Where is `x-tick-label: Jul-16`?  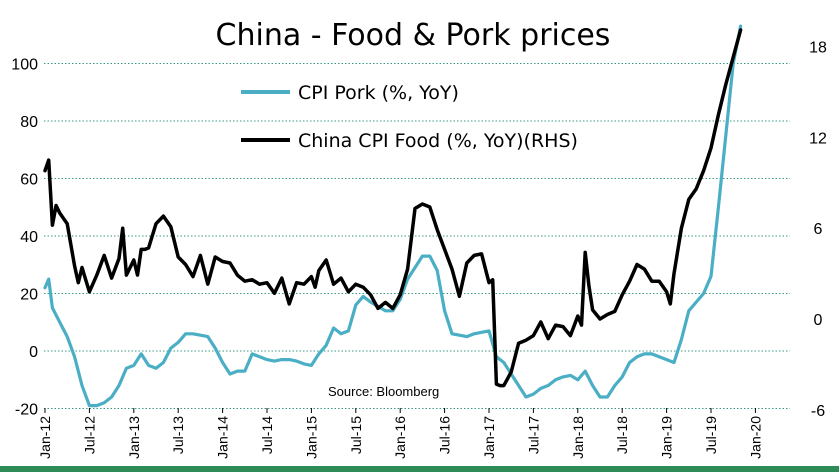 x-tick-label: Jul-16 is located at coordinates (445, 435).